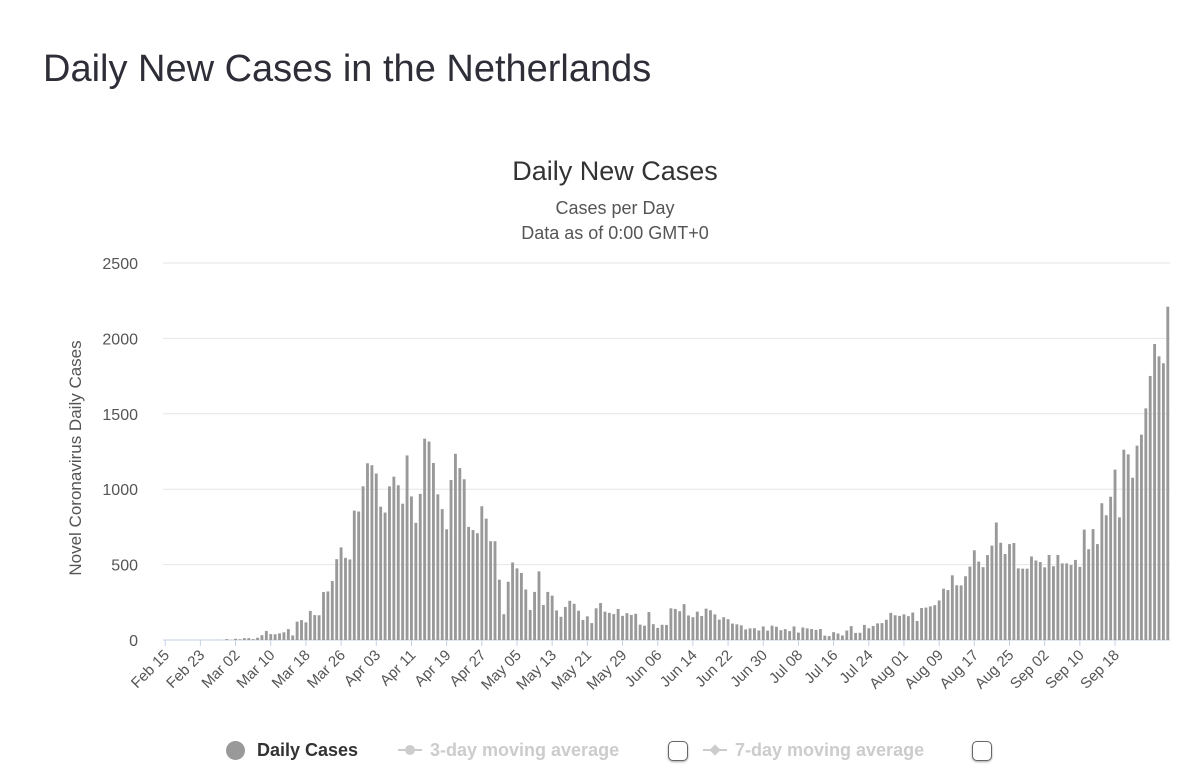  Describe the element at coordinates (508, 750) in the screenshot. I see `legend-3-day-average: 3-day moving average` at that location.